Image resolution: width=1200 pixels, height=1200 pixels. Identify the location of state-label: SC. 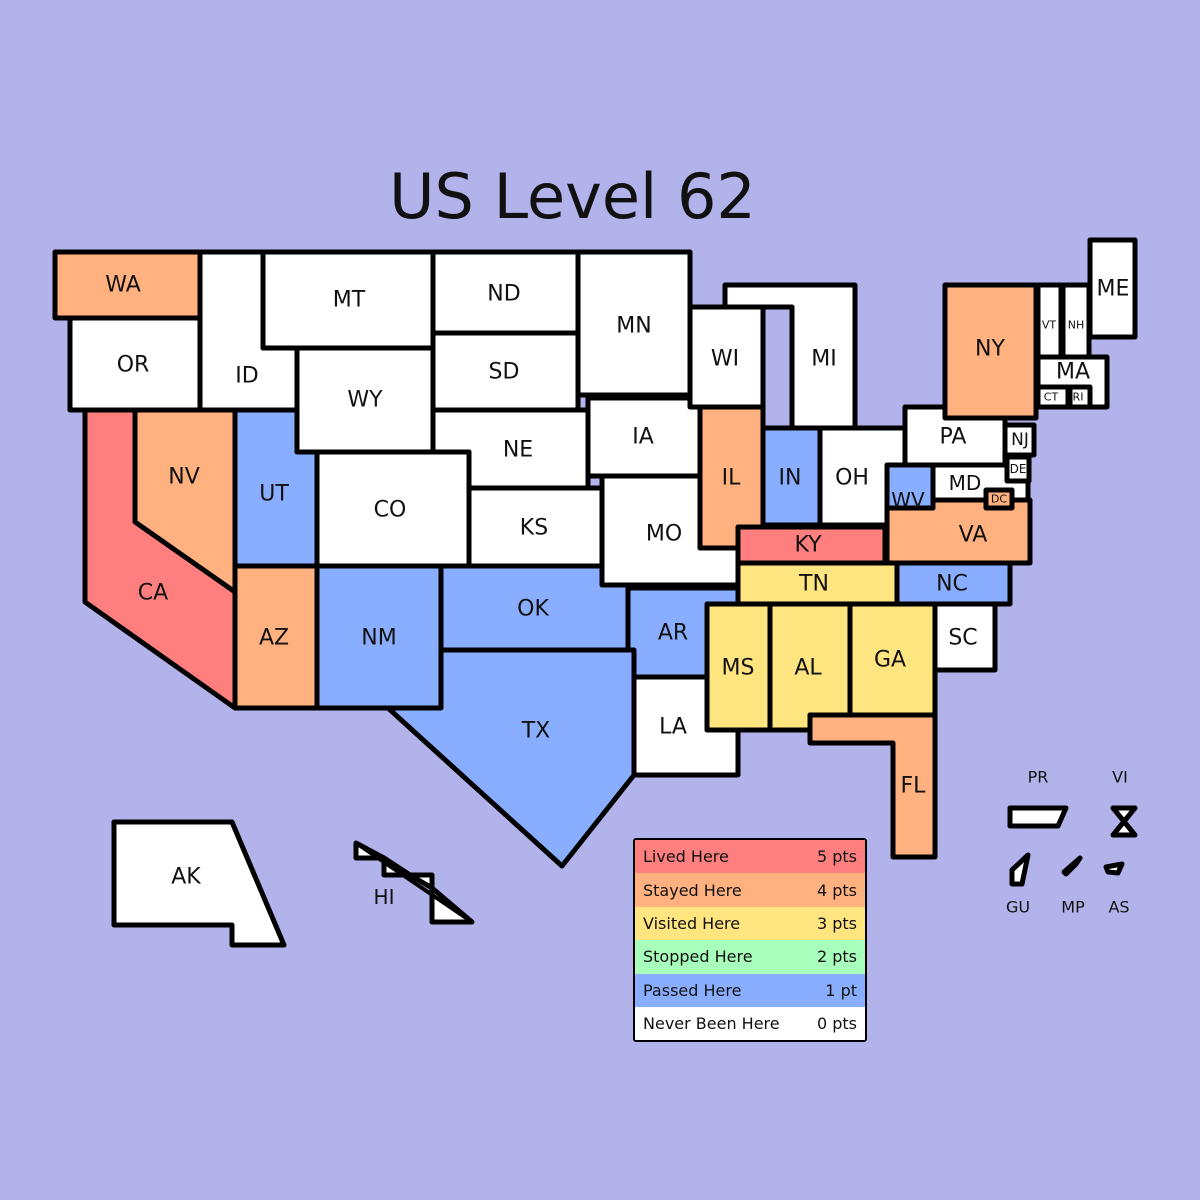
(962, 638).